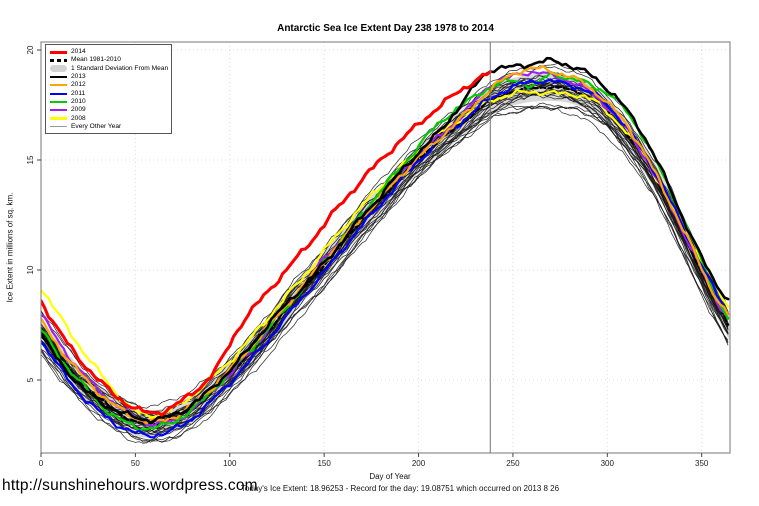 This screenshot has width=759, height=506. What do you see at coordinates (109, 85) in the screenshot?
I see `legend-item-2012: 2012` at bounding box center [109, 85].